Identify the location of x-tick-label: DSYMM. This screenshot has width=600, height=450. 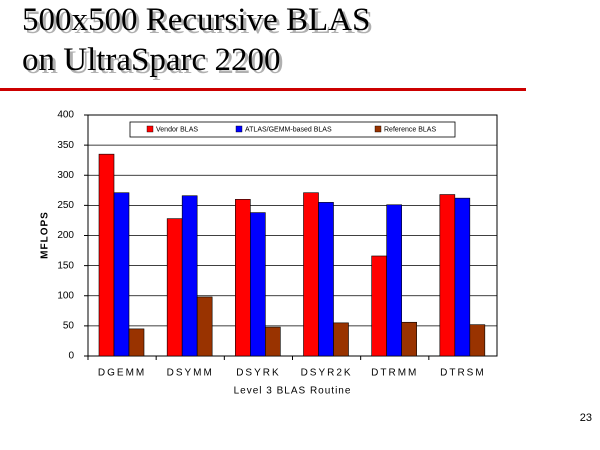
(190, 373).